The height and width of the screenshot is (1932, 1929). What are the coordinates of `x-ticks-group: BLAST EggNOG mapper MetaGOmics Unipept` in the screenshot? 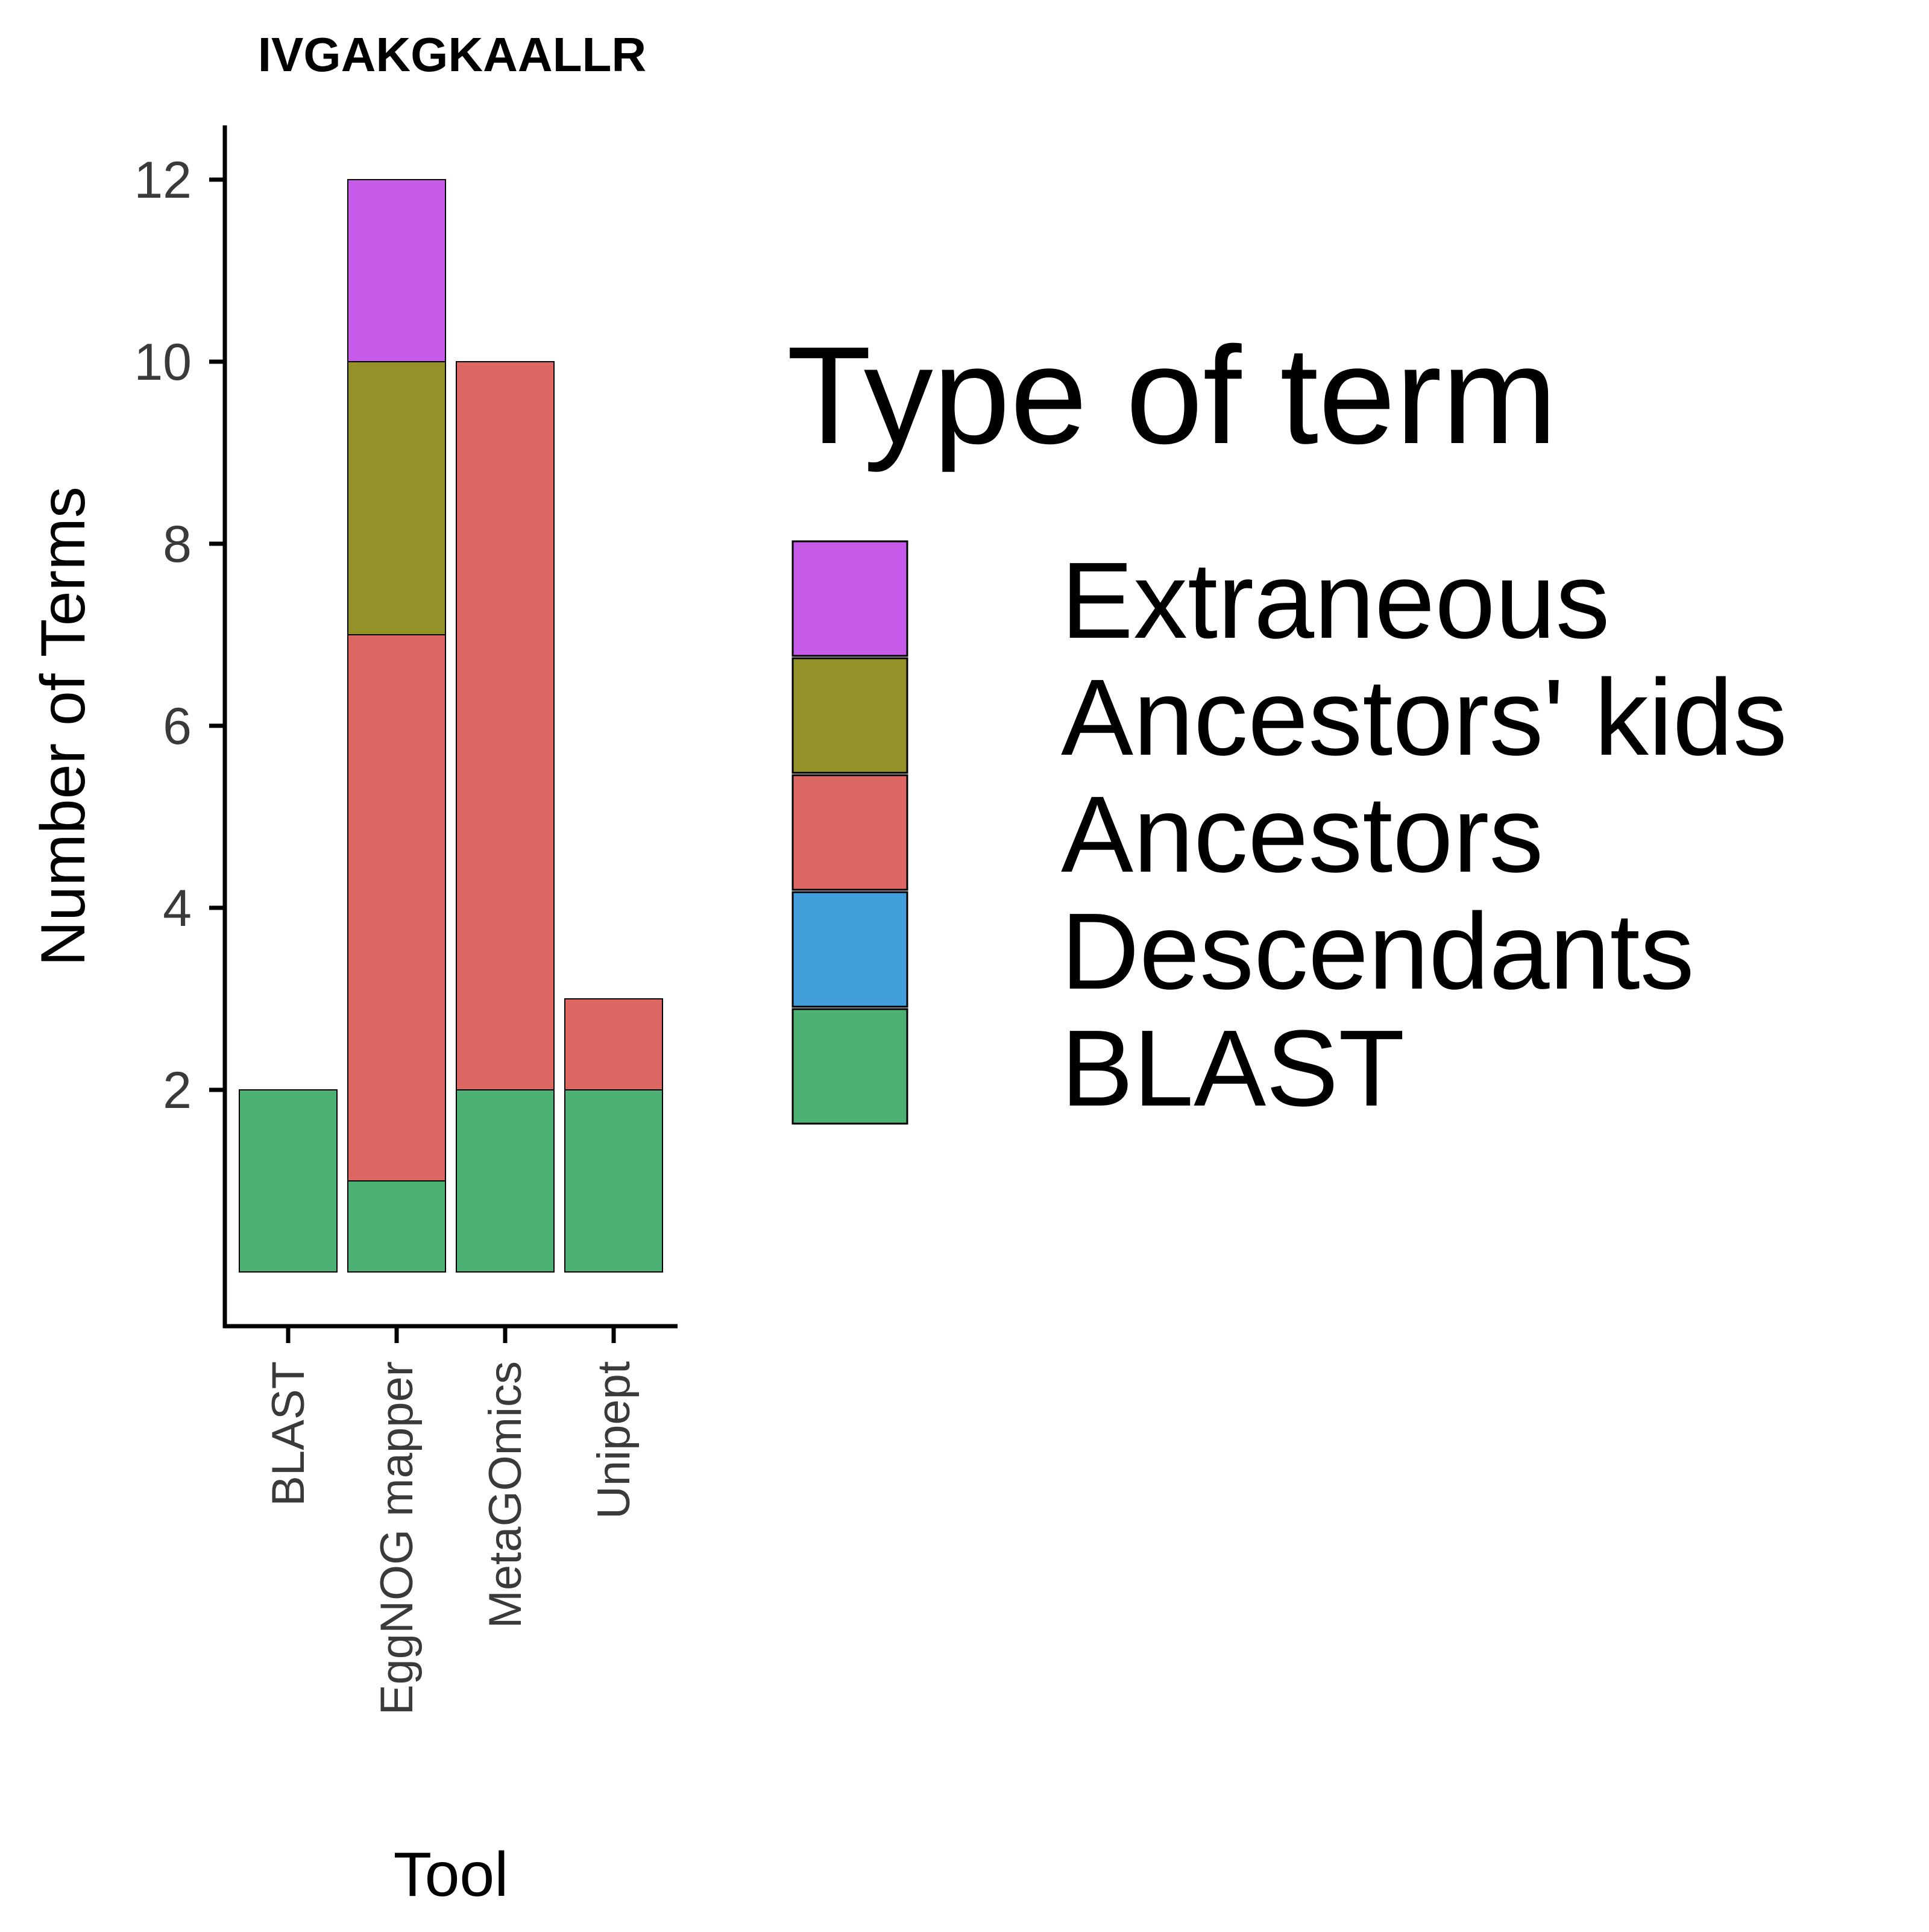 It's located at (451, 1520).